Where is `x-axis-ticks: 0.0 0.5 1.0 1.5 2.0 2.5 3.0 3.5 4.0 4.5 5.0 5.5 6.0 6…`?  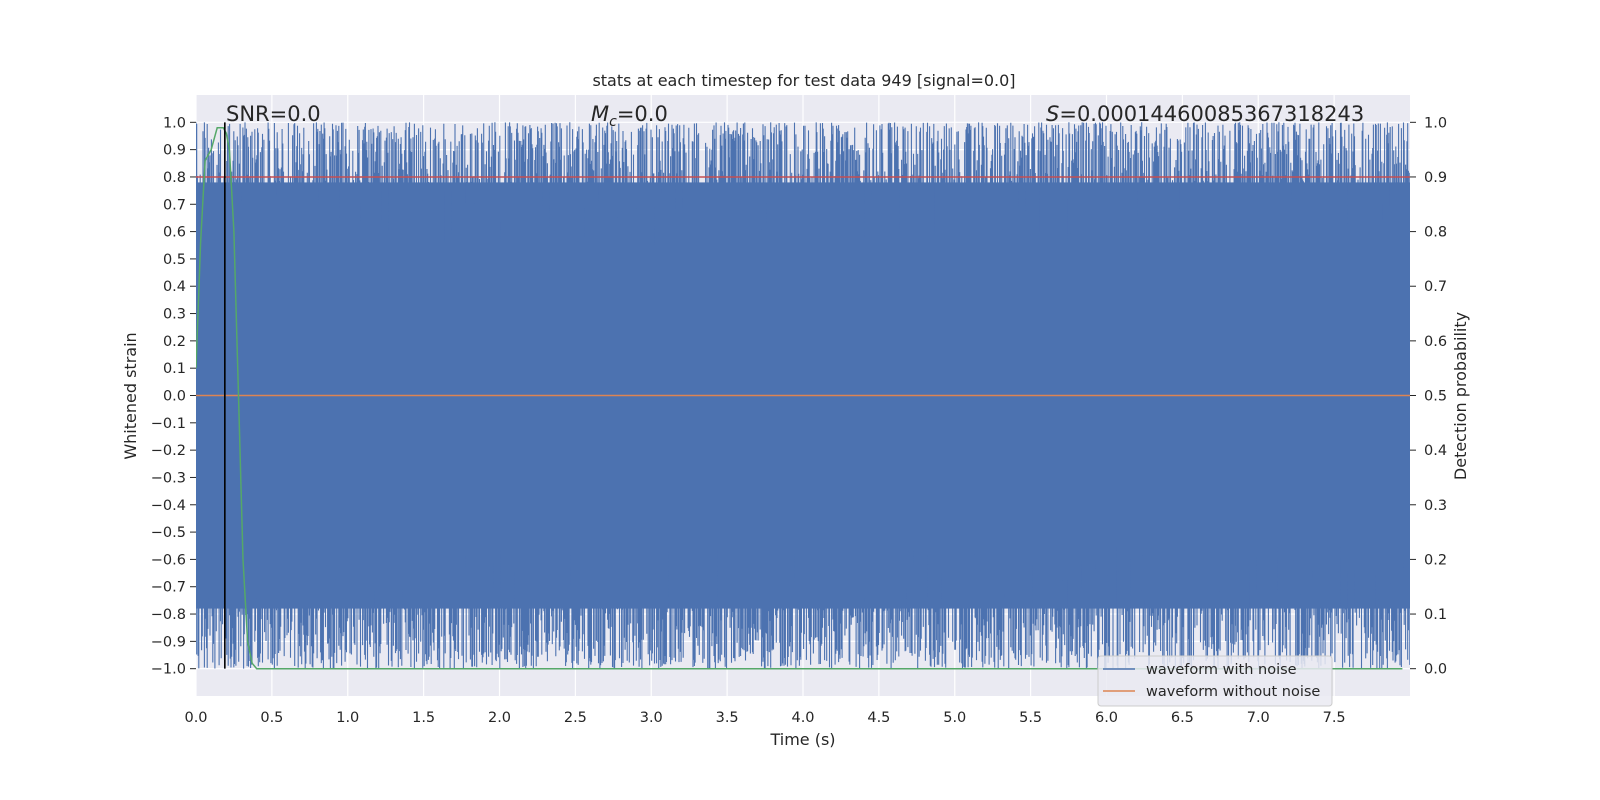
x-axis-ticks: 0.0 0.5 1.0 1.5 2.0 2.5 3.0 3.5 4.0 4.5 5.0 5.5 6.0 6… is located at coordinates (764, 718).